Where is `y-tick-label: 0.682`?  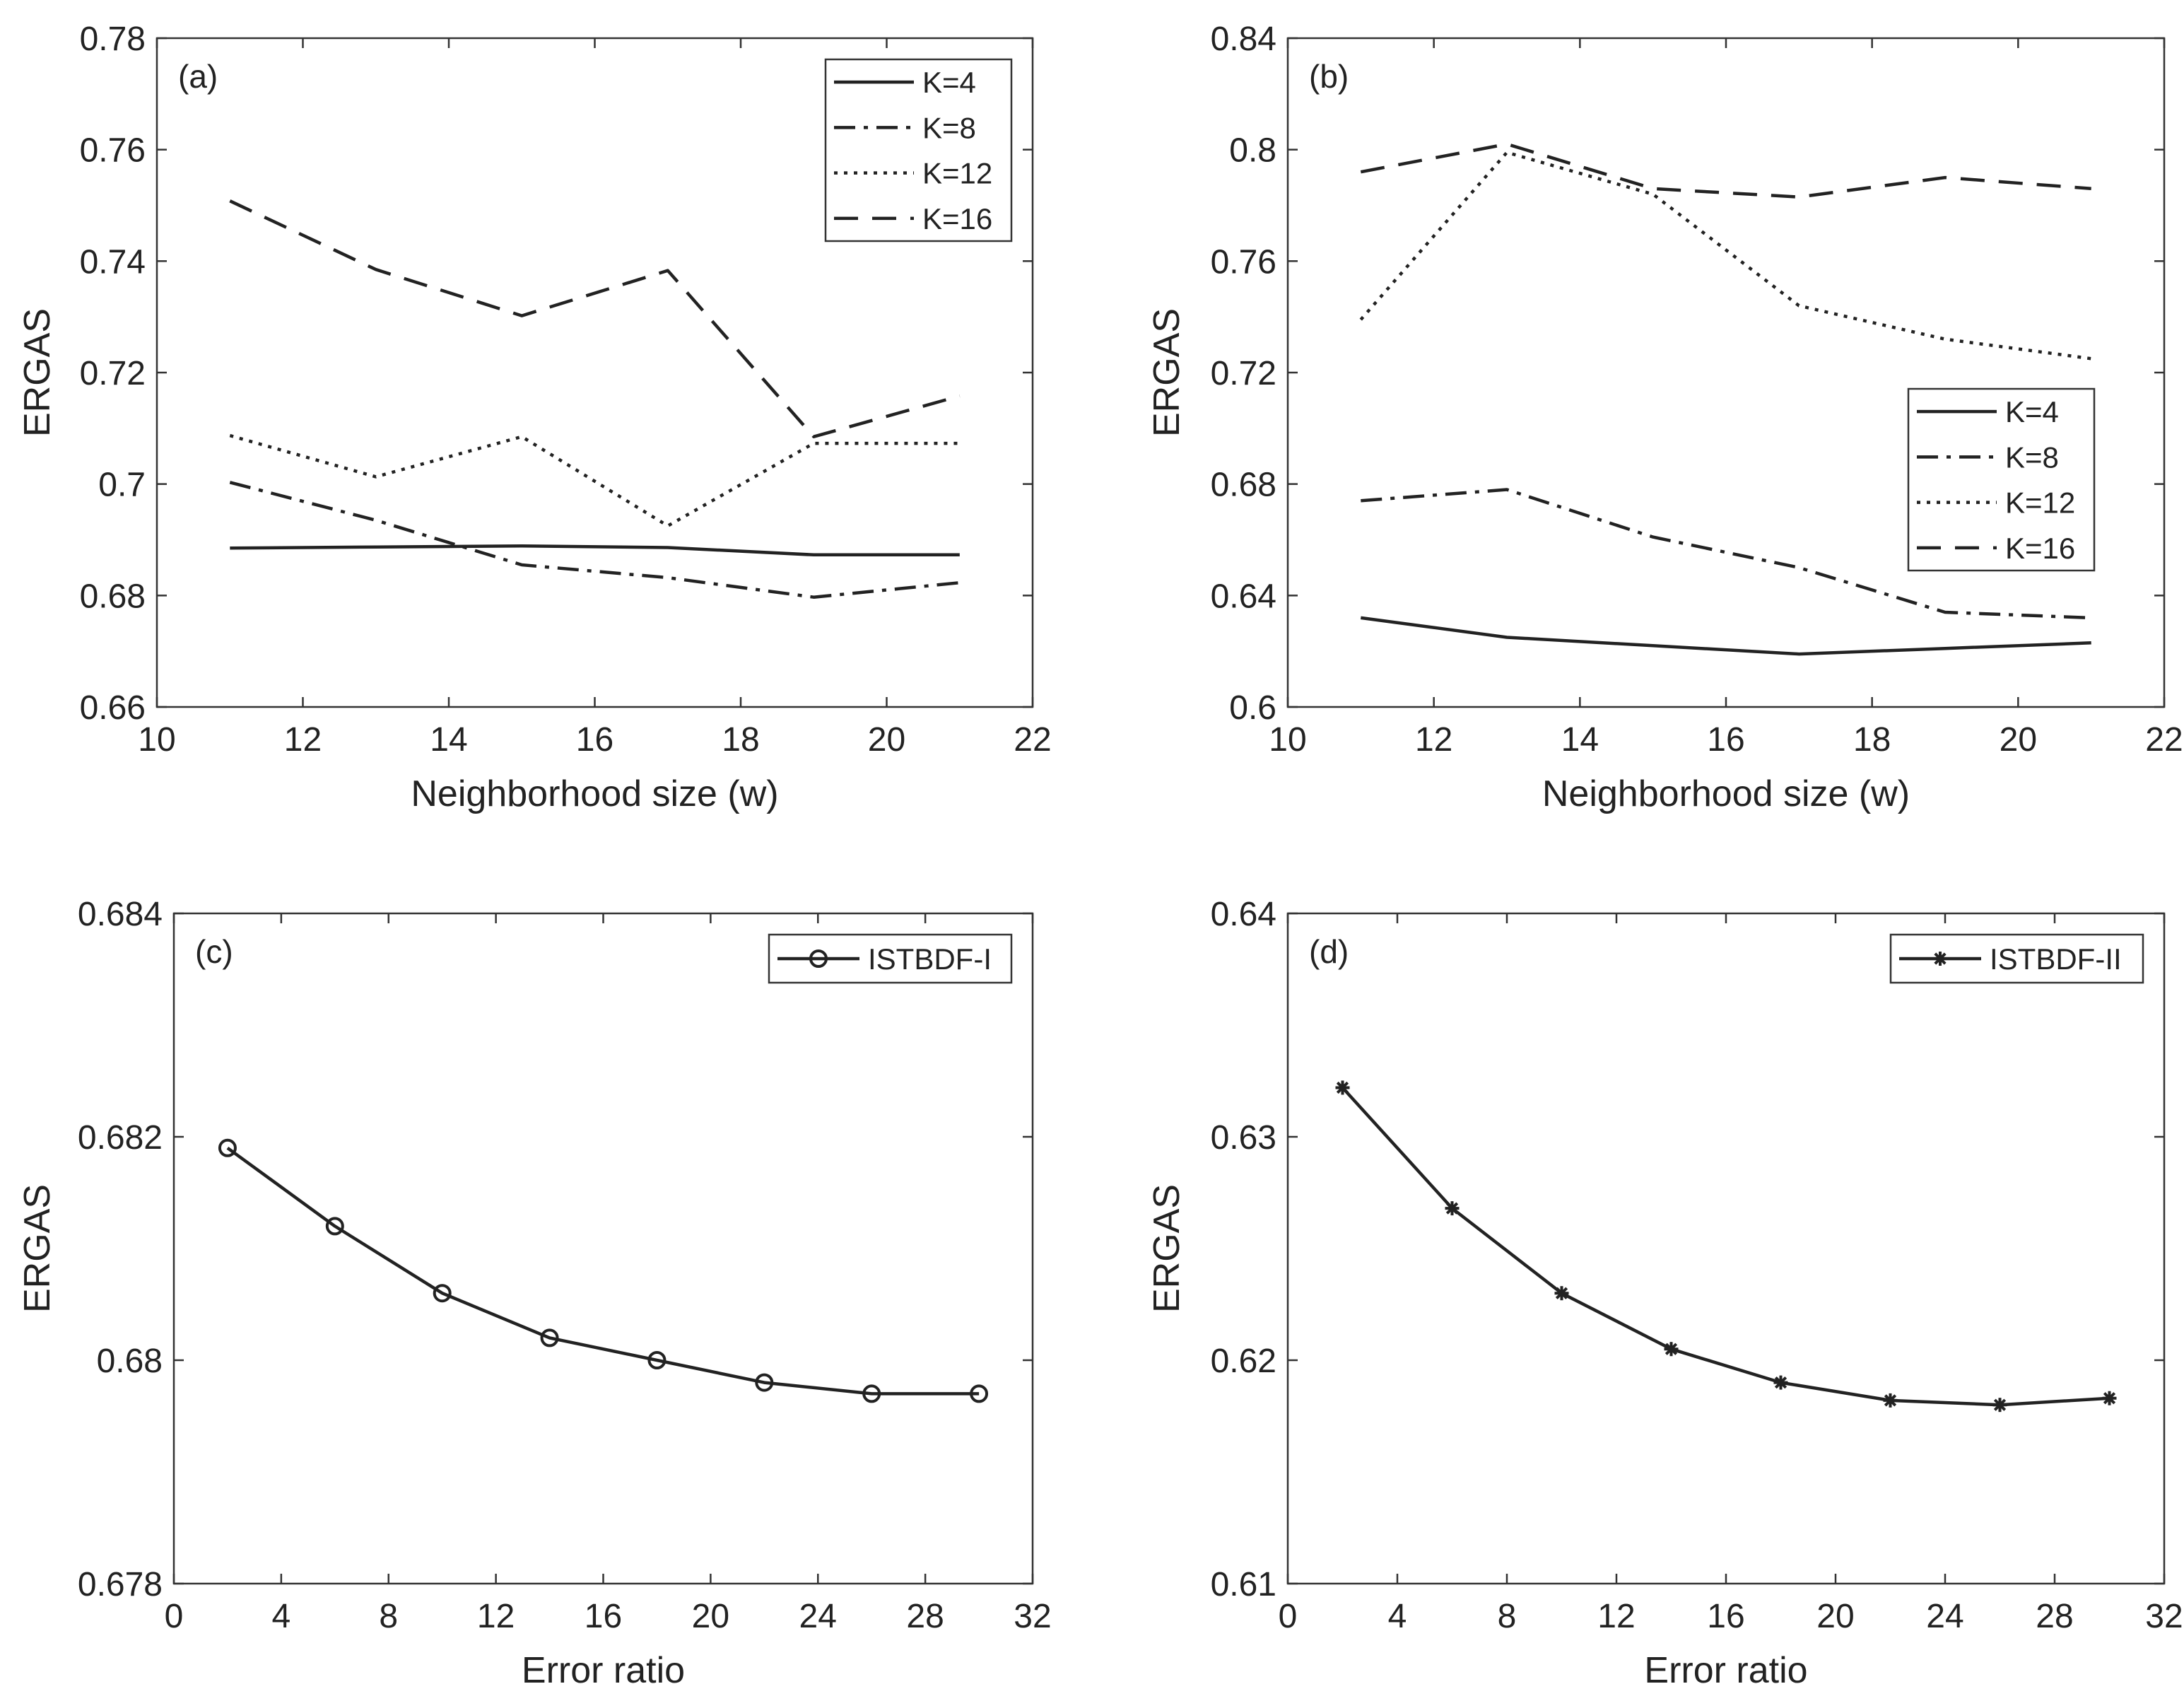
y-tick-label: 0.682 is located at coordinates (121, 1138).